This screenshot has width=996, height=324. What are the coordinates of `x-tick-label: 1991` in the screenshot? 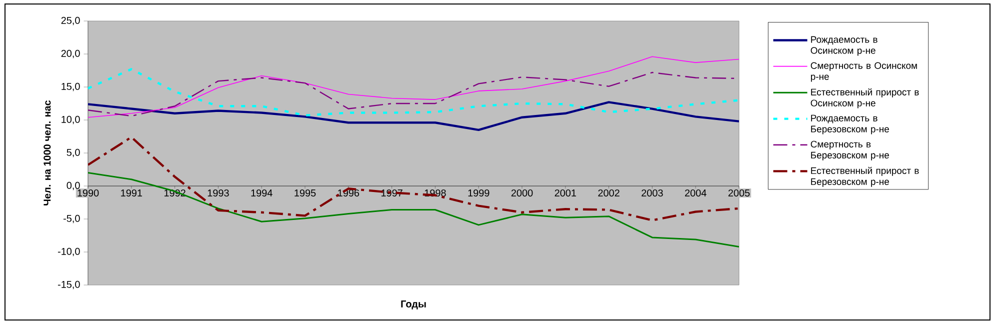 It's located at (131, 193).